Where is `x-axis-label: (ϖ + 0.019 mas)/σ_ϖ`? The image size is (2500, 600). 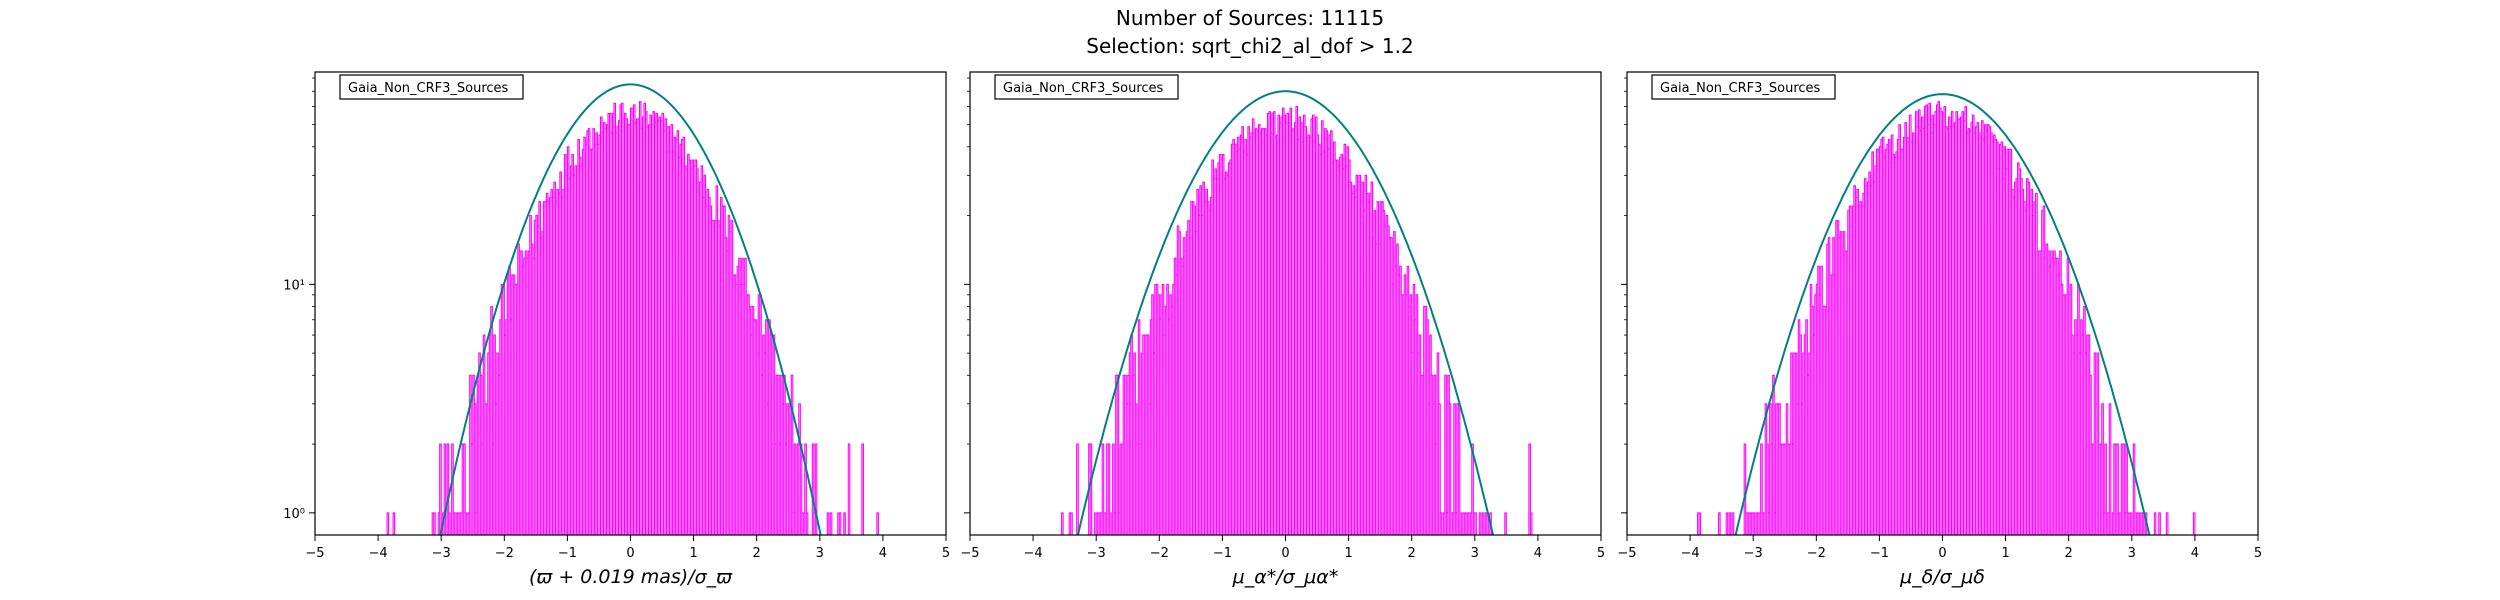 x-axis-label: (ϖ + 0.019 mas)/σ_ϖ is located at coordinates (631, 577).